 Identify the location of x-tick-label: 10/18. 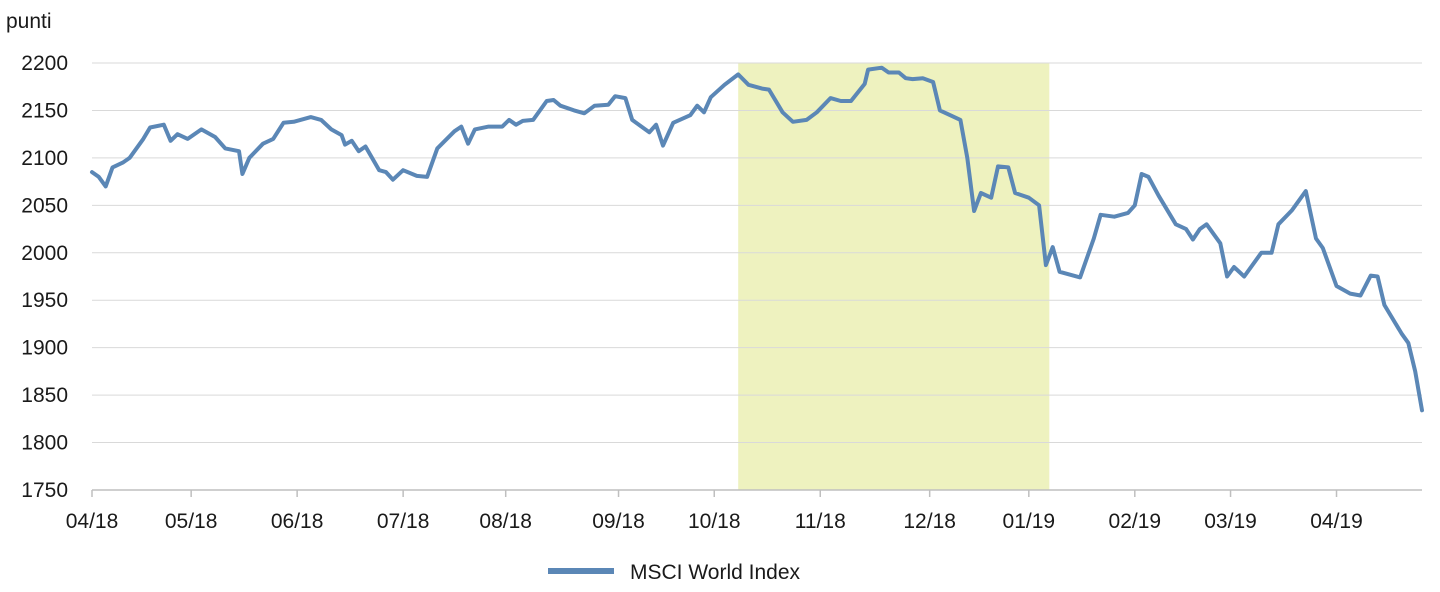
(714, 521).